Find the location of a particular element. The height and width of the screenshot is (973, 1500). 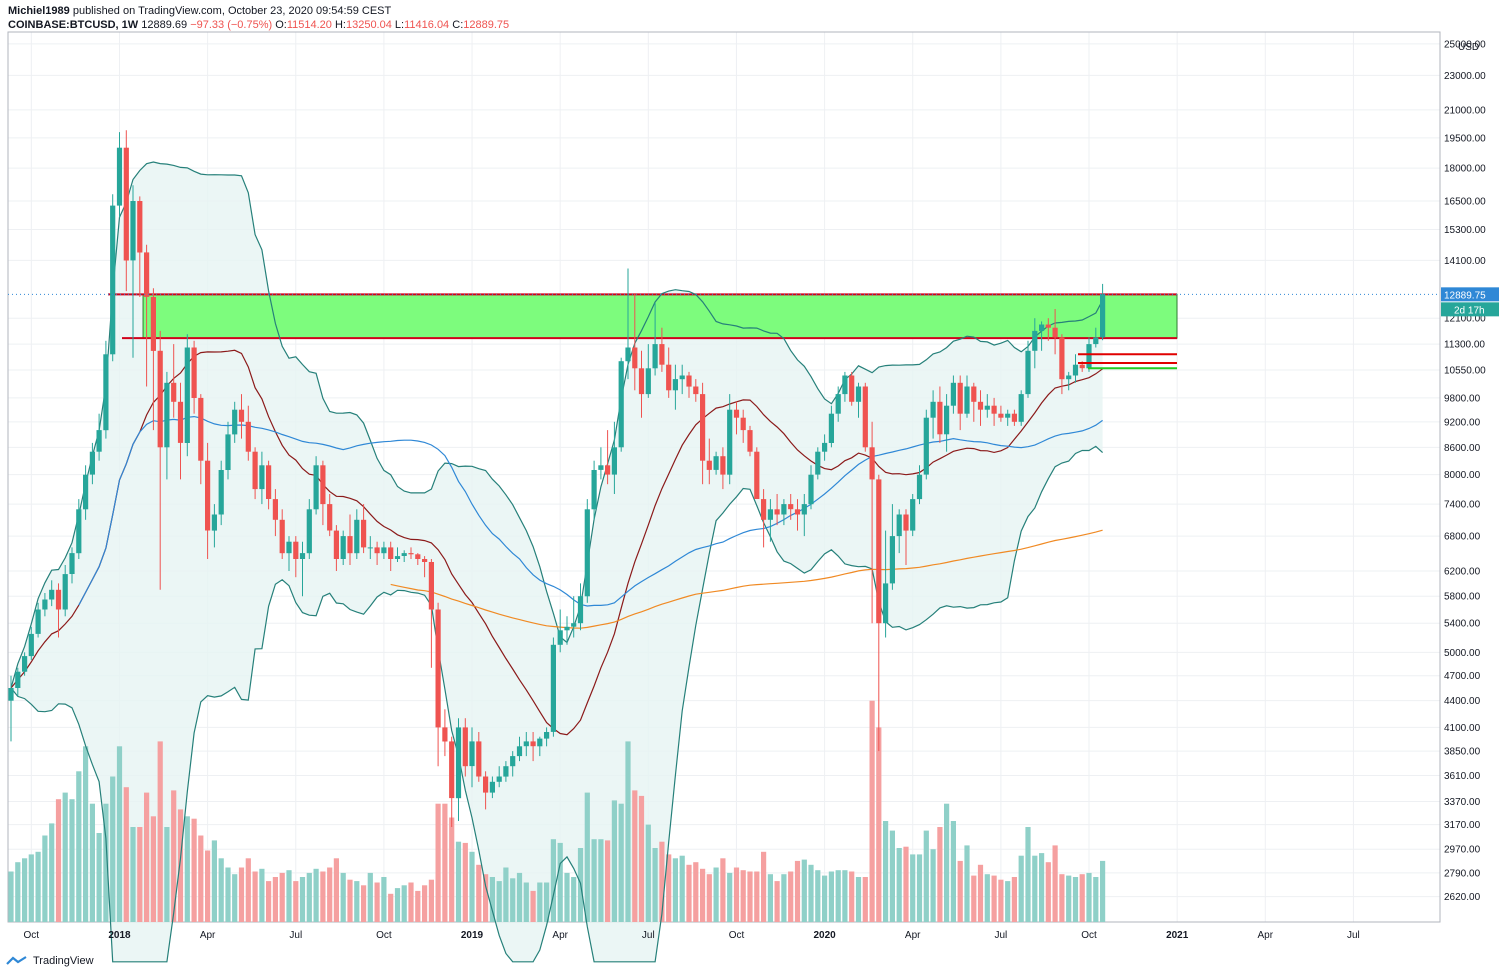

y-tick-label: 3610.00 is located at coordinates (1462, 776).